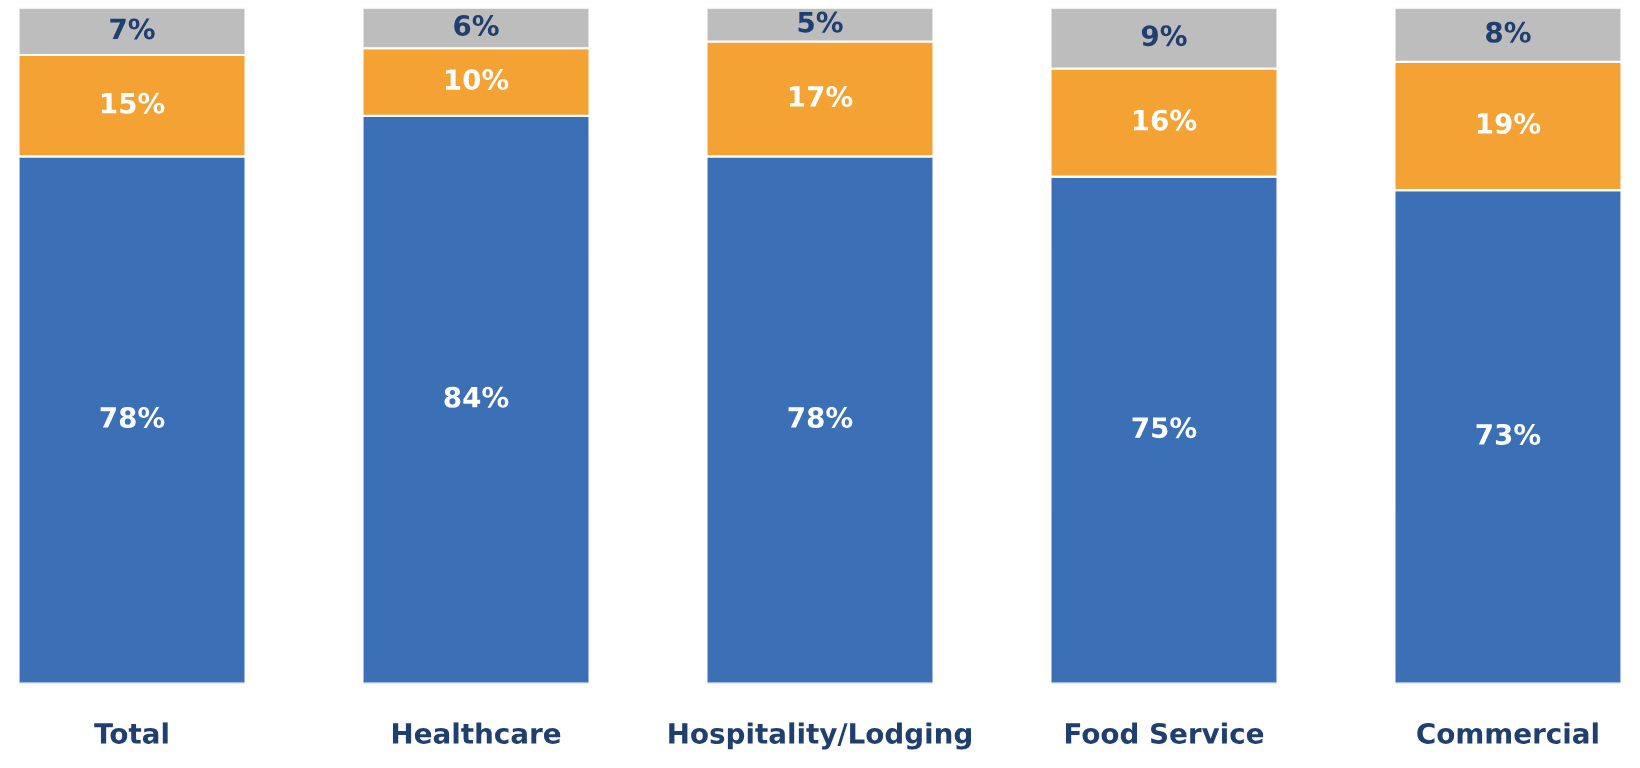 This screenshot has width=1640, height=768. I want to click on x-tick-label: Food Service, so click(1165, 733).